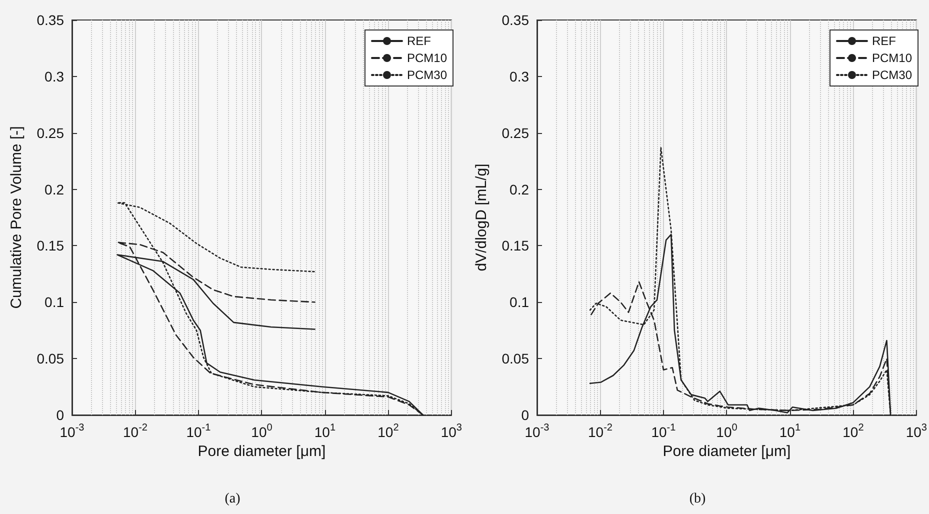  Describe the element at coordinates (481, 218) in the screenshot. I see `y-axis-title: dV/dlogD [mL/g]` at that location.